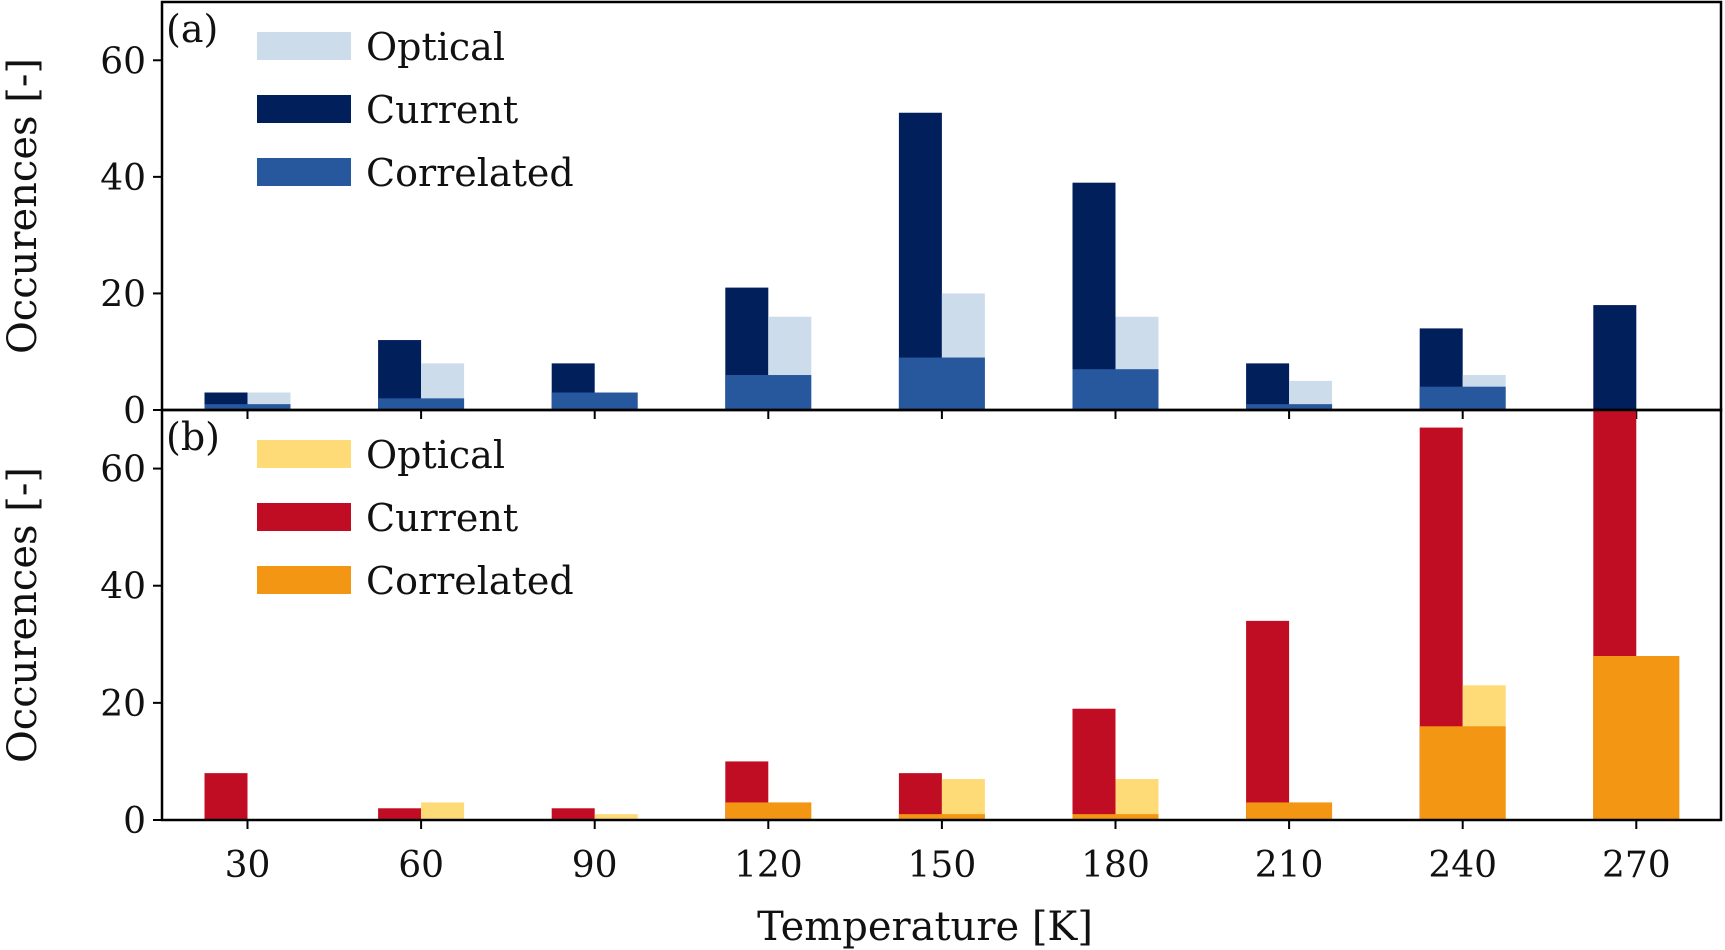 The image size is (1725, 950). Describe the element at coordinates (595, 865) in the screenshot. I see `x-tick-label: 90` at that location.